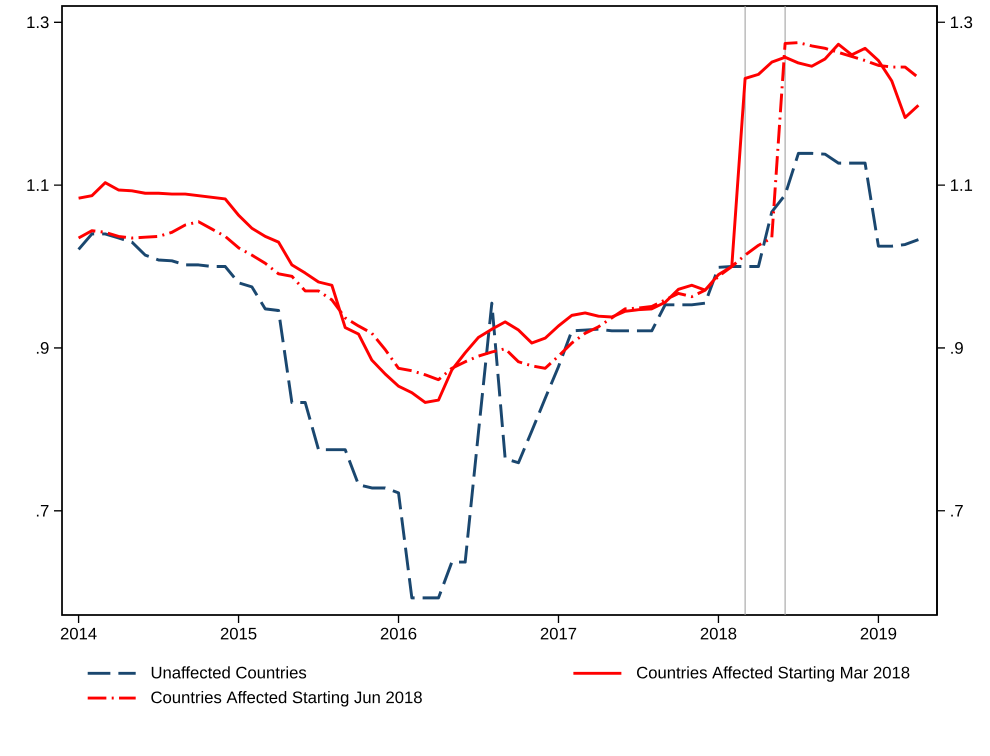 Image resolution: width=990 pixels, height=756 pixels. I want to click on y-tick-label: 1.3, so click(961, 22).